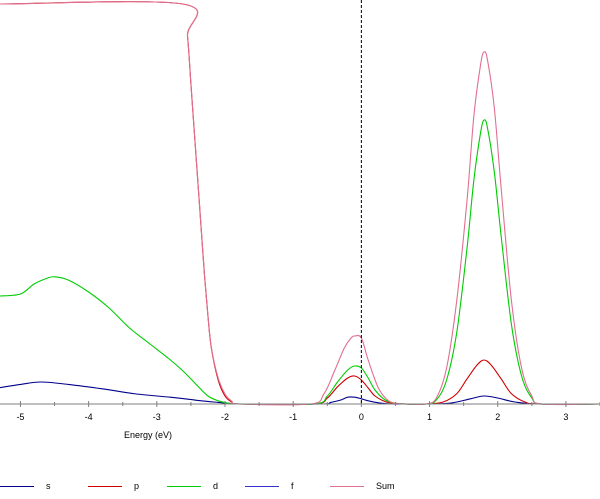  I want to click on legend-label: s, so click(48, 486).